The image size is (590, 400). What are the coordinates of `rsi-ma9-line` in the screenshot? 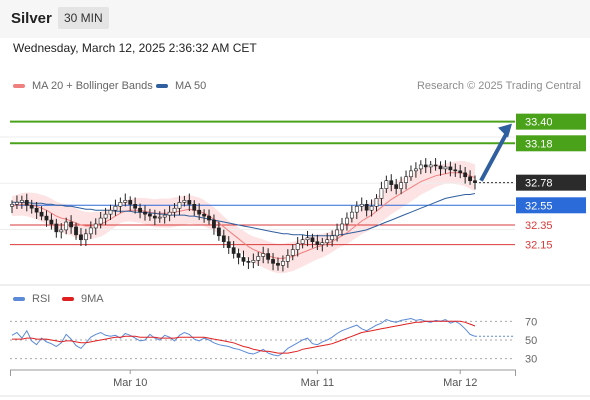 It's located at (244, 337).